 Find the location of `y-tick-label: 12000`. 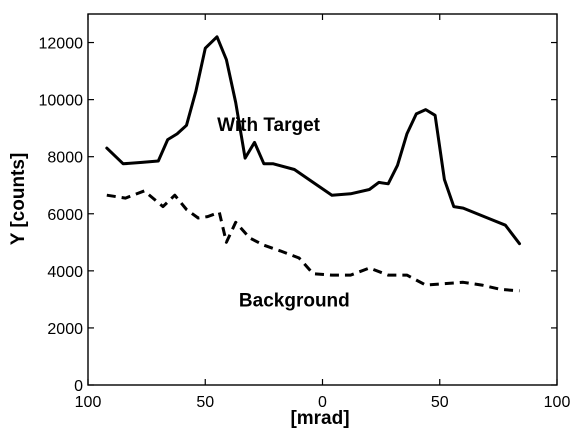

y-tick-label: 12000 is located at coordinates (61, 44).